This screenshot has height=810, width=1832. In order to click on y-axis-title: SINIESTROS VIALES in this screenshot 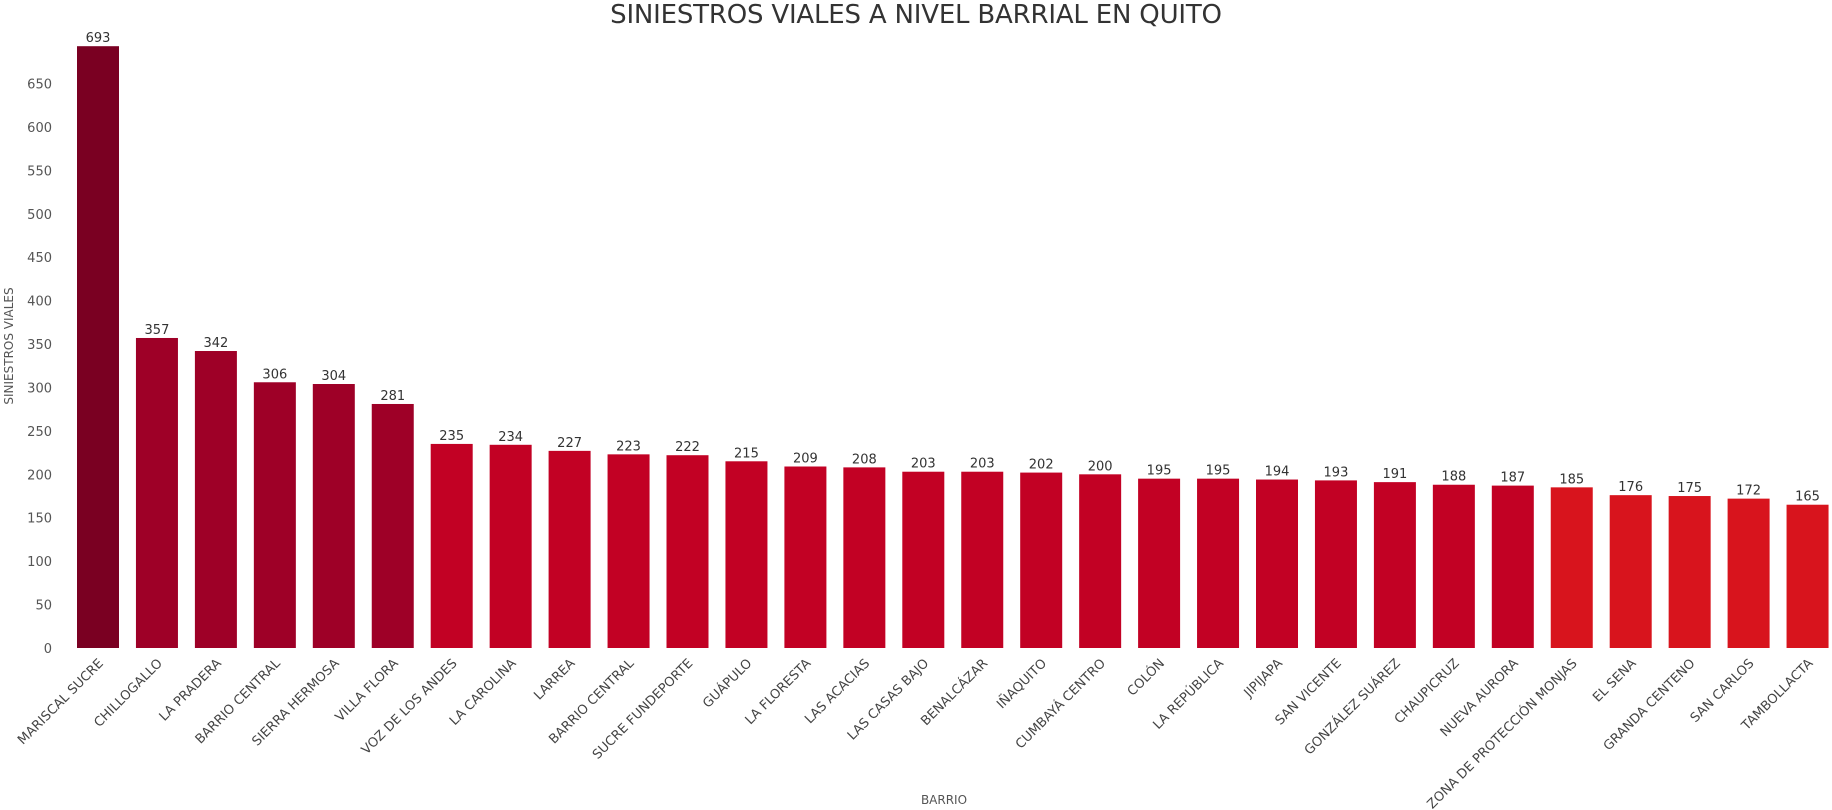, I will do `click(9, 345)`.